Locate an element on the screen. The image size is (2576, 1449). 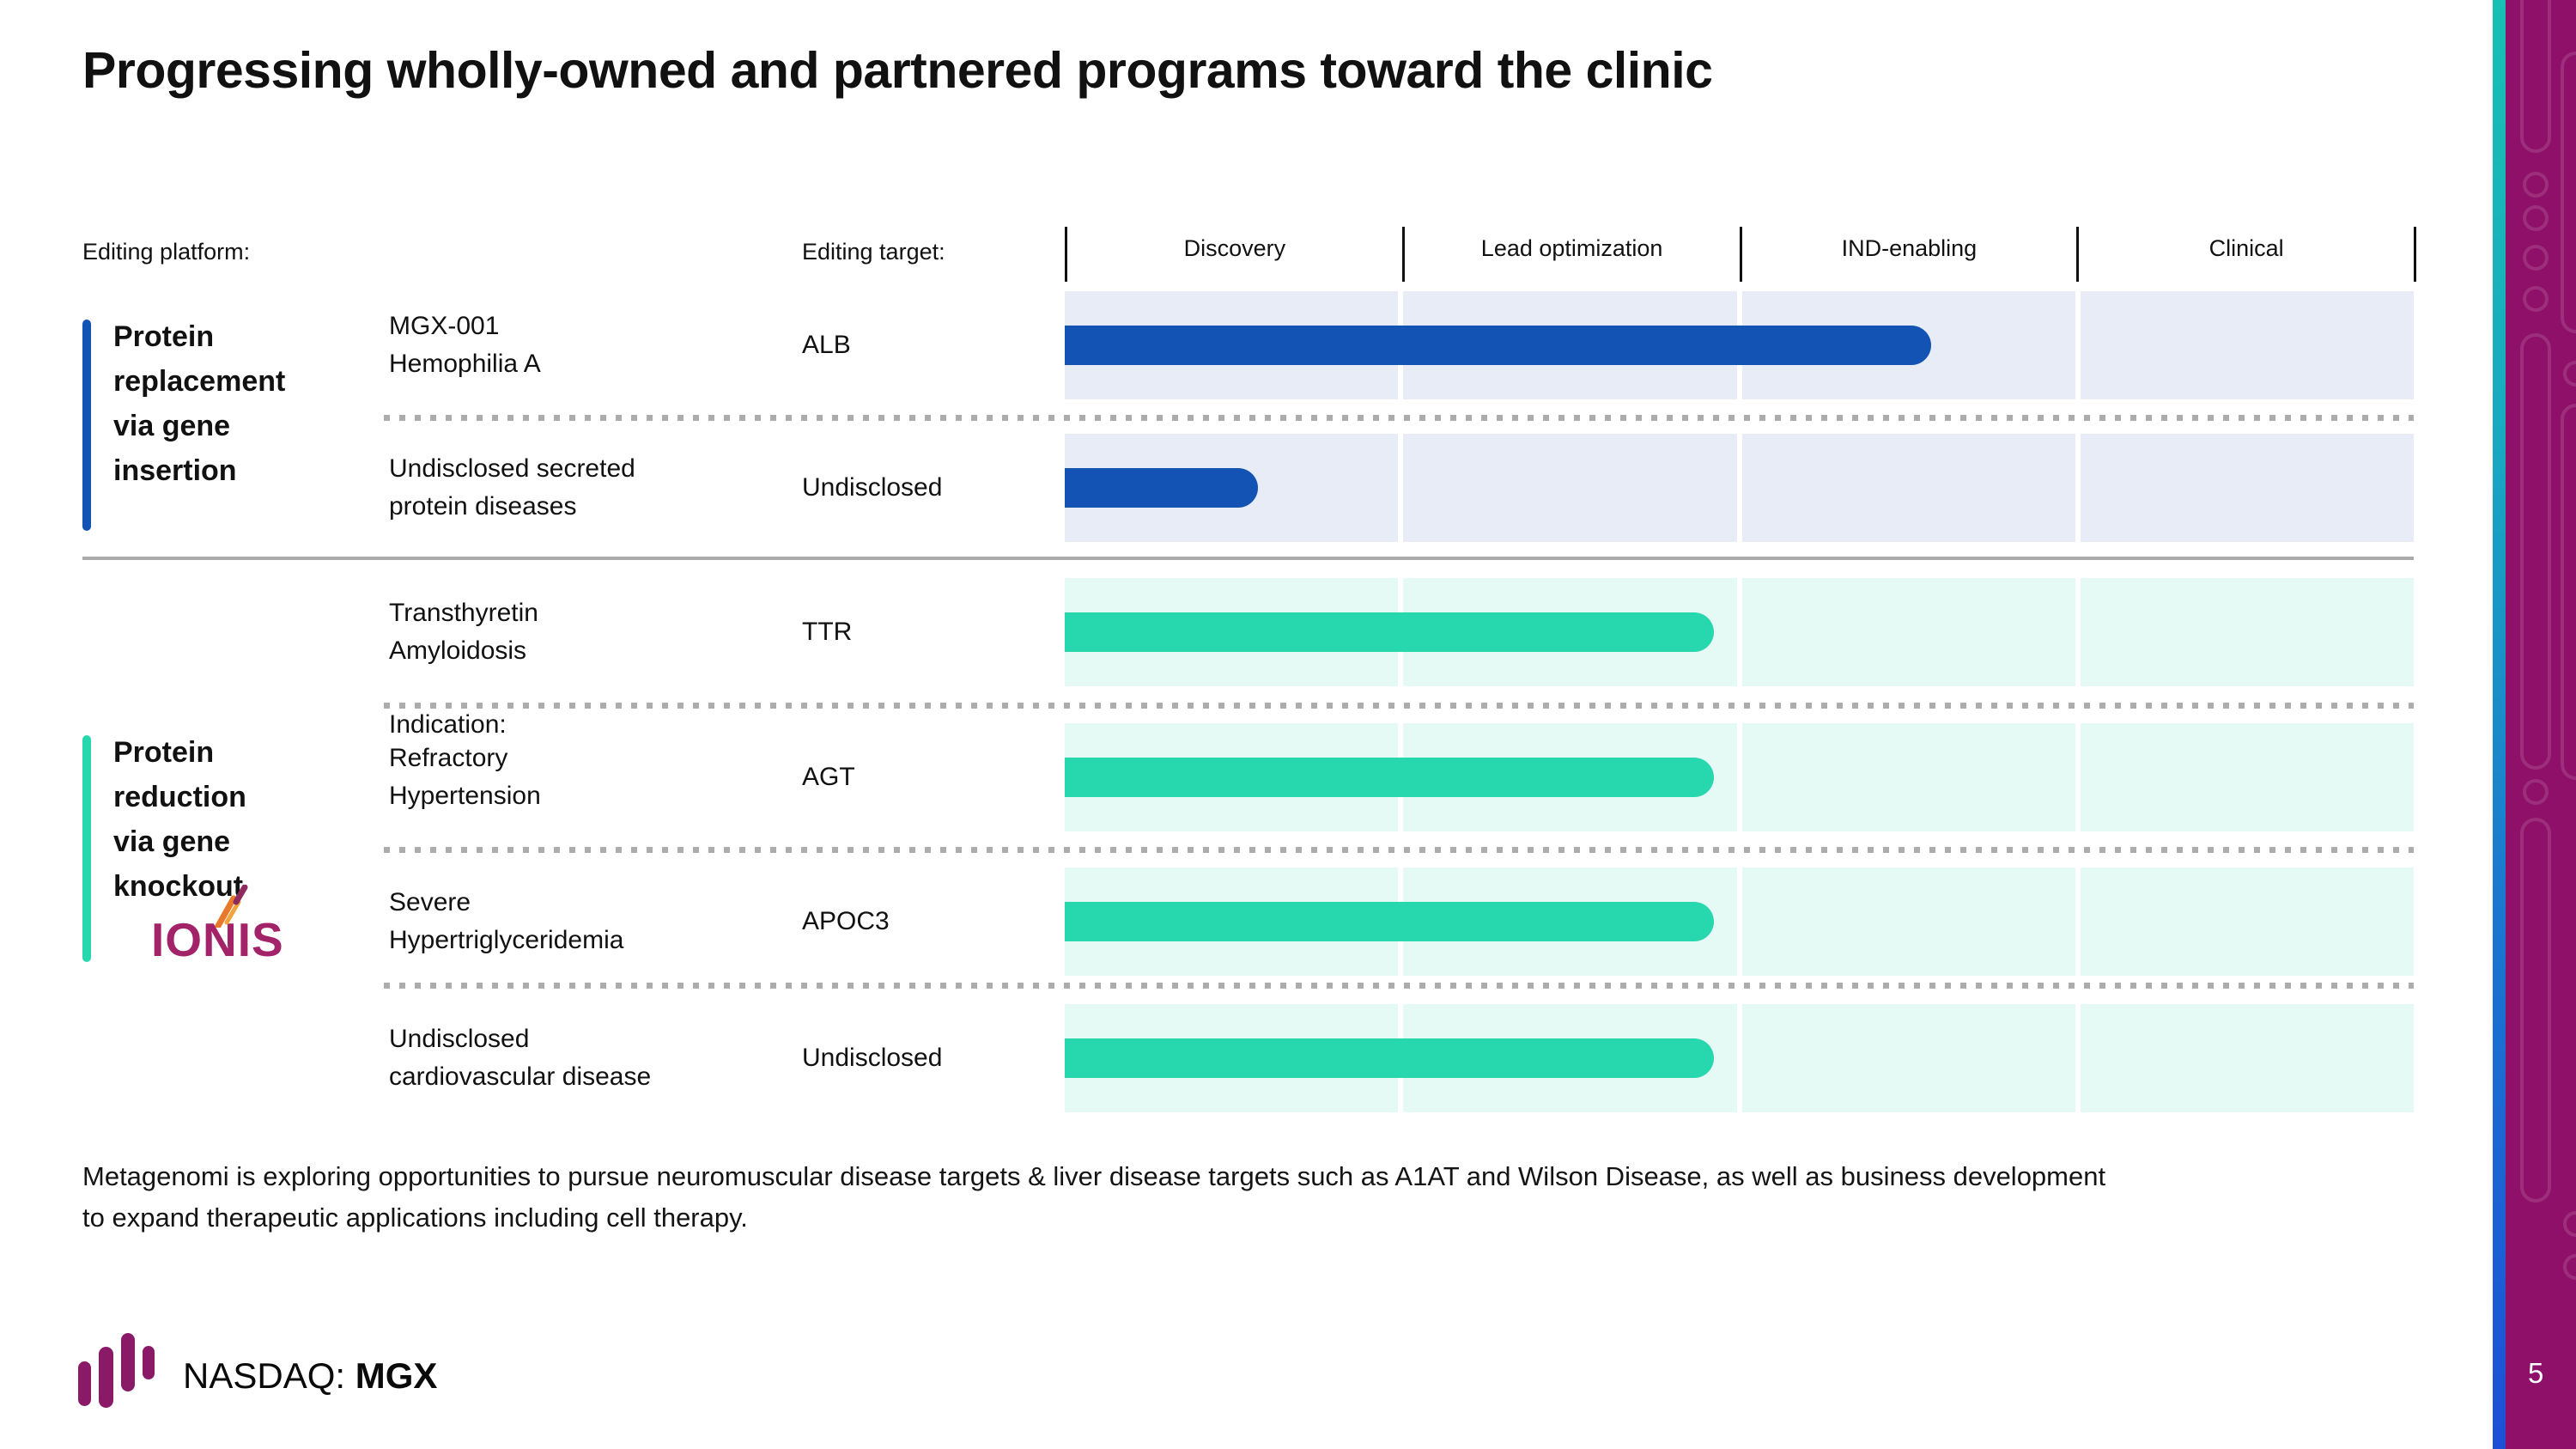
pipeline-row: MGX-001 Hemophilia A ALB is located at coordinates (1288, 345).